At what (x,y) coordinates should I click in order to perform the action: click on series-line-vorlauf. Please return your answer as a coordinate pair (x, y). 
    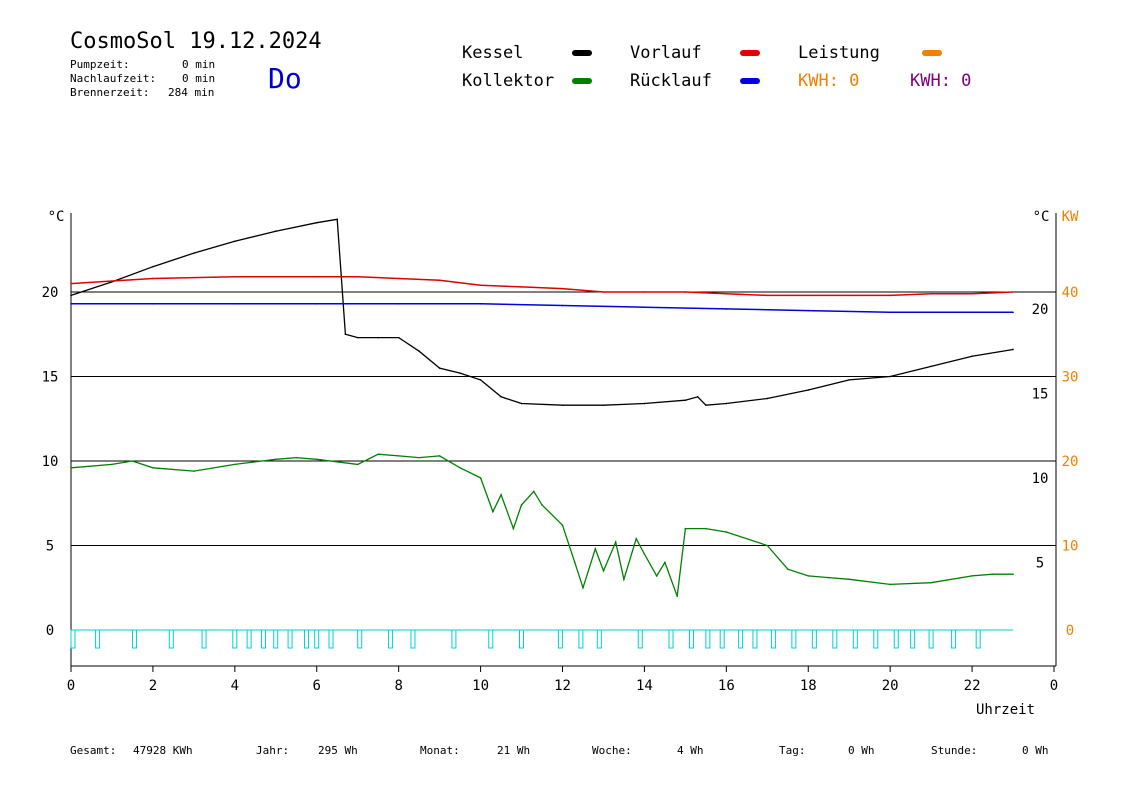
    Looking at the image, I should click on (542, 286).